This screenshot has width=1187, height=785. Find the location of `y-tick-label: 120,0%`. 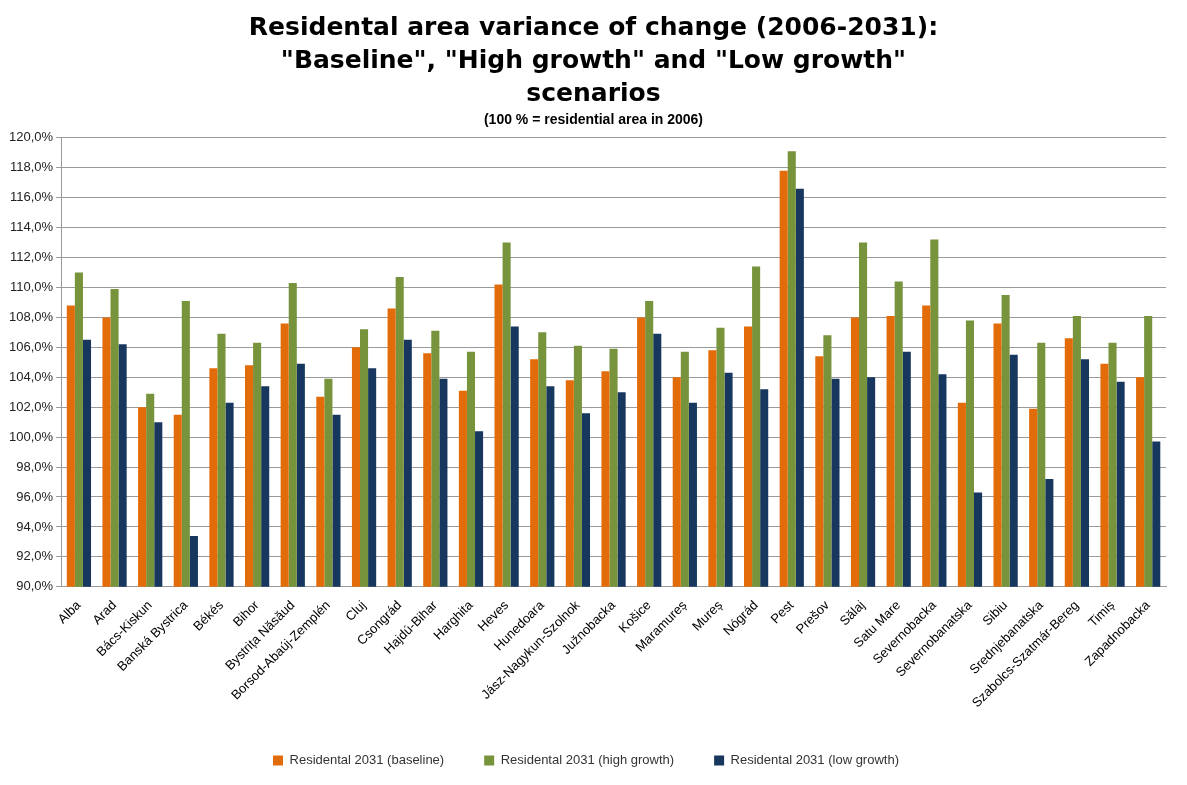

y-tick-label: 120,0% is located at coordinates (31, 137).